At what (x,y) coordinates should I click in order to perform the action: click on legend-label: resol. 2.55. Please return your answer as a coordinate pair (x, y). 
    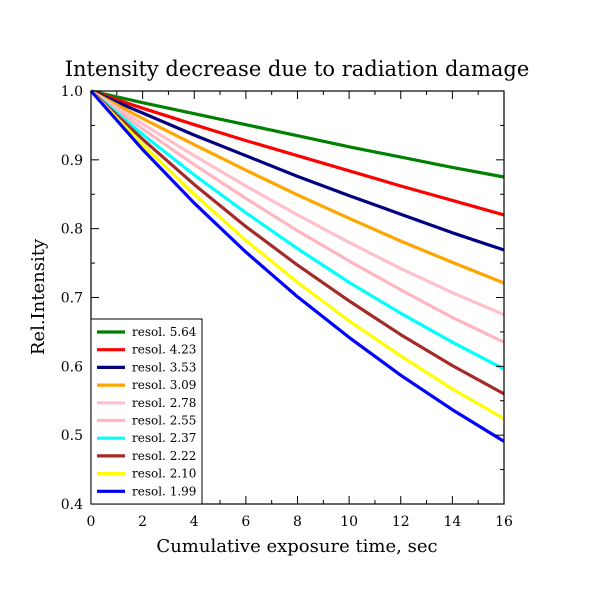
    Looking at the image, I should click on (164, 421).